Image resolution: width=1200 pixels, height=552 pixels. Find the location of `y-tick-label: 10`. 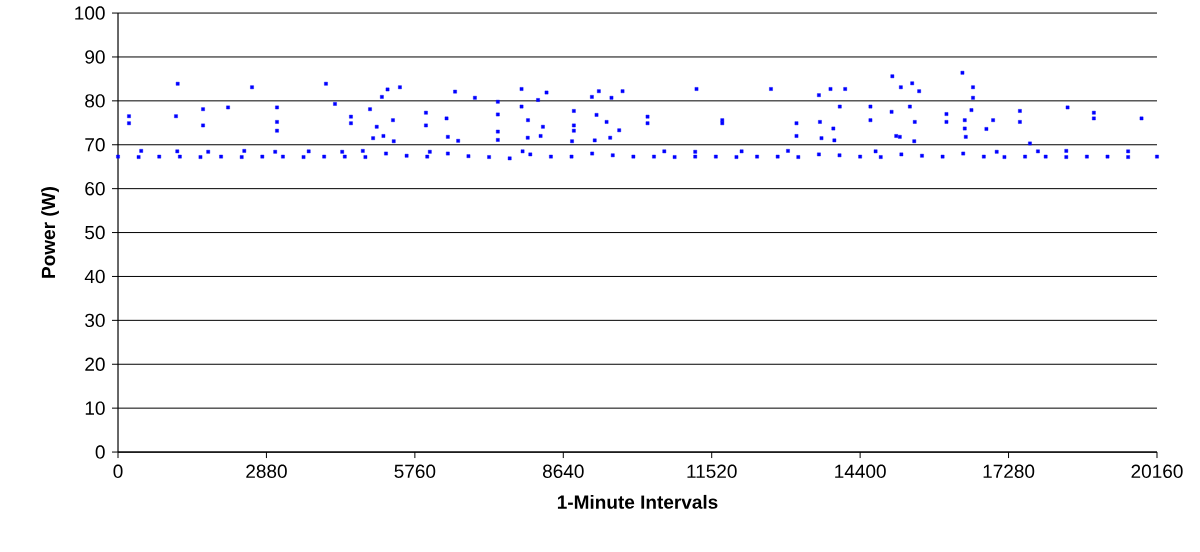

y-tick-label: 10 is located at coordinates (95, 408).